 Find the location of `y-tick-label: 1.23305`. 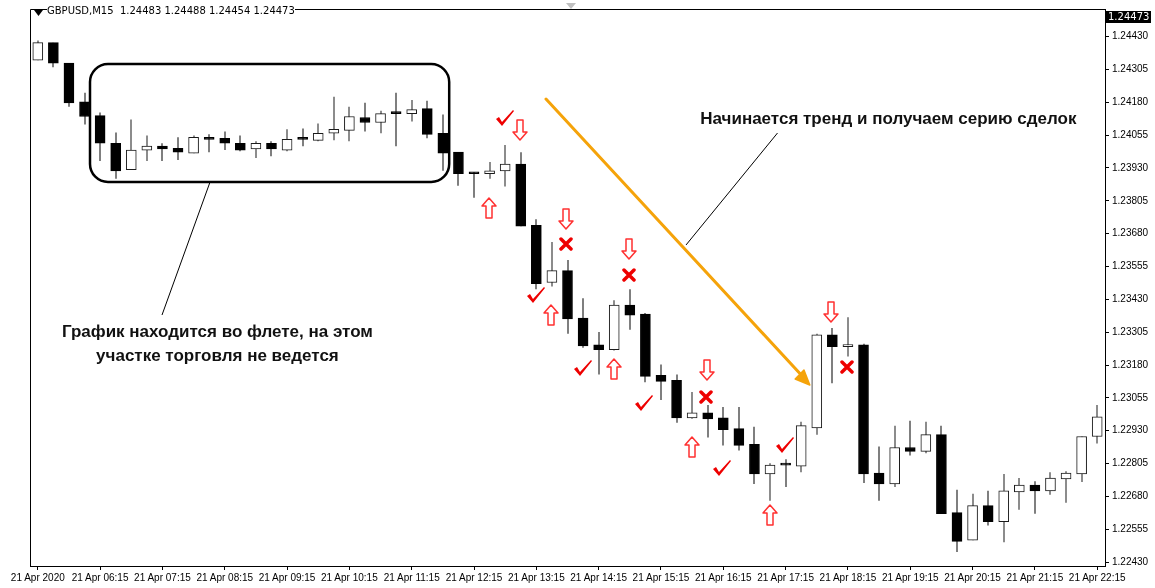

y-tick-label: 1.23305 is located at coordinates (1130, 331).